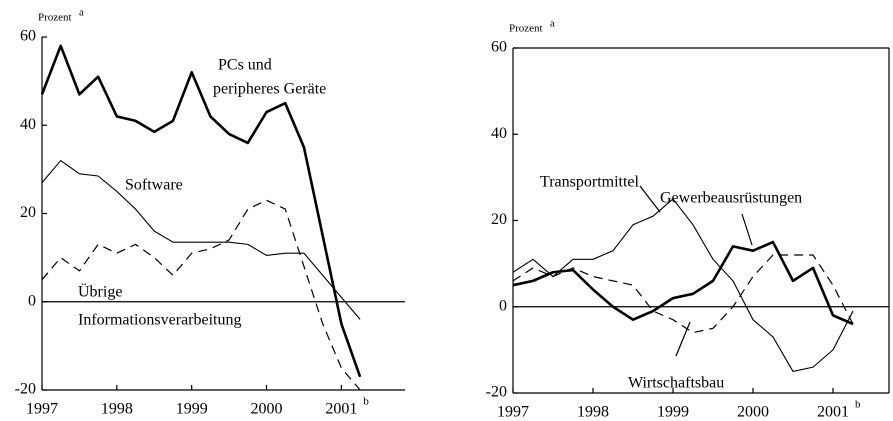 The image size is (893, 421). I want to click on series-label: peripheres Geräte, so click(269, 89).